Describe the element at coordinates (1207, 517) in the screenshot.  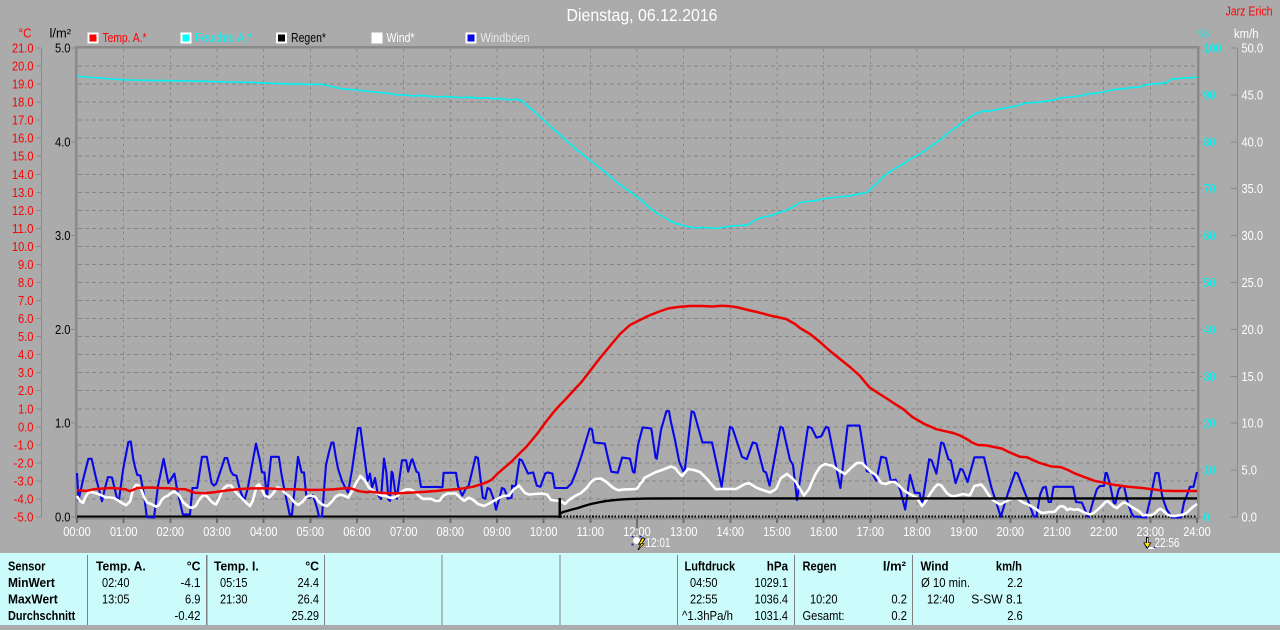
I see `svg-text: 0` at that location.